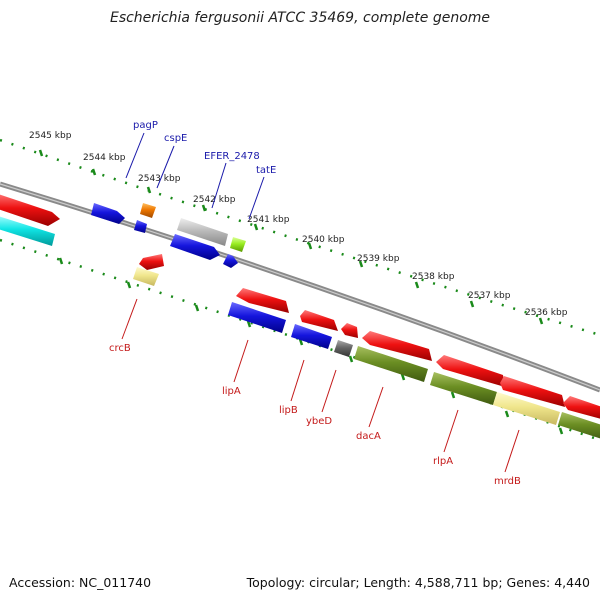 The image size is (600, 600). Describe the element at coordinates (507, 481) in the screenshot. I see `gene-label-mrdb: mrdB` at that location.